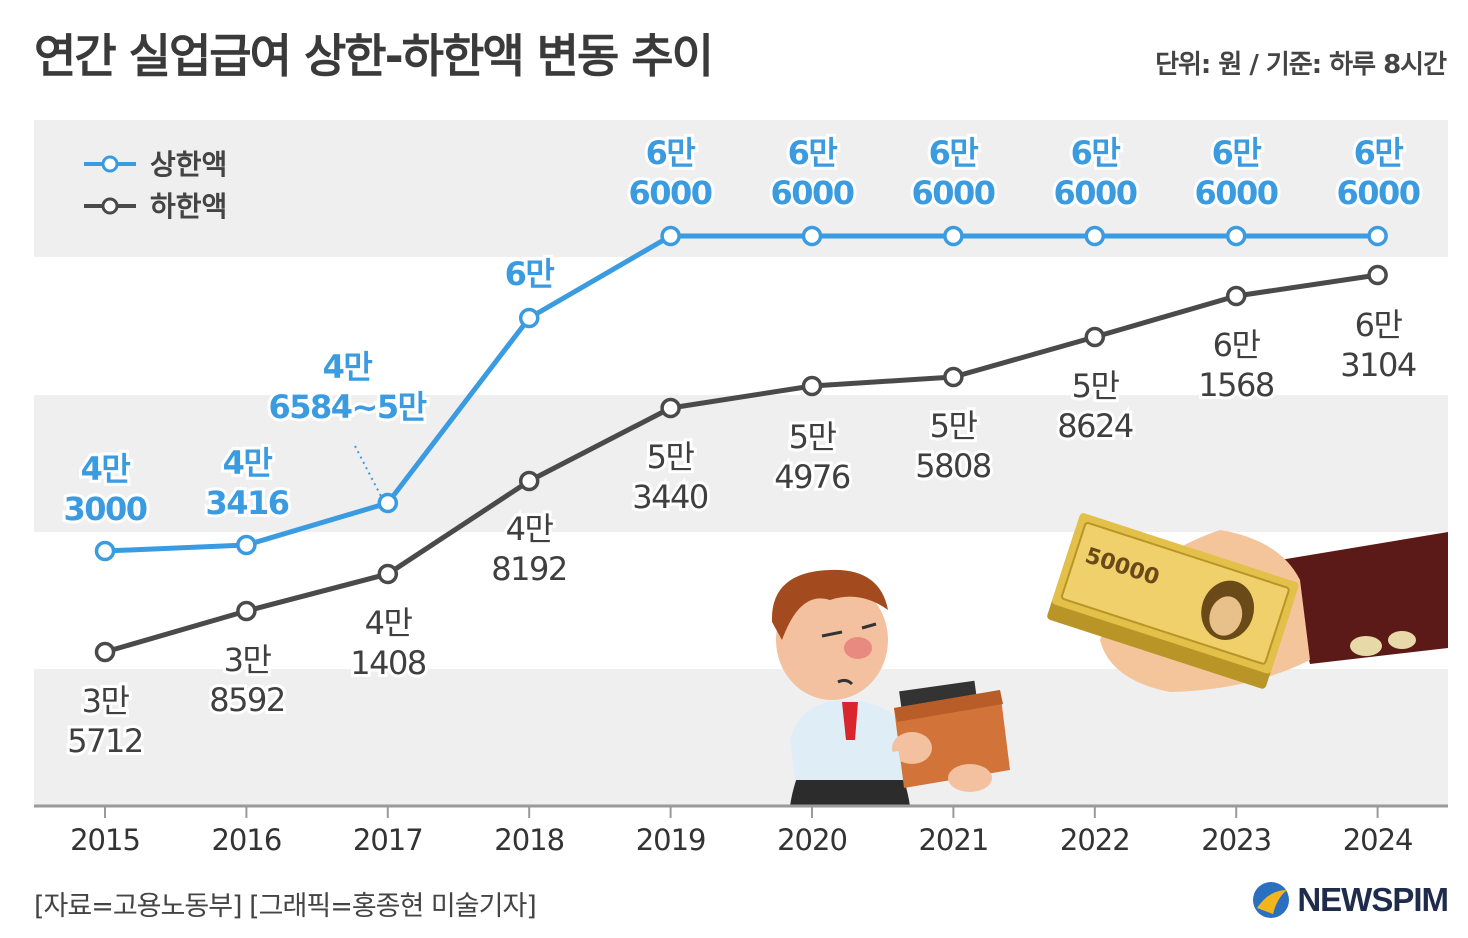 This screenshot has width=1468, height=938. What do you see at coordinates (1247, 602) in the screenshot?
I see `money-hand-illustration: 50000` at bounding box center [1247, 602].